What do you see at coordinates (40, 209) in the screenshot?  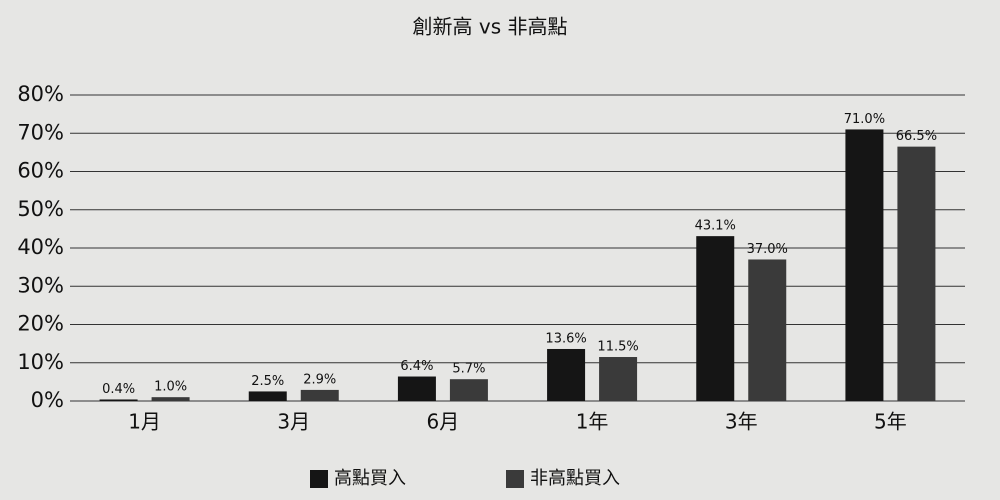 I see `y-tick-label: 50%` at bounding box center [40, 209].